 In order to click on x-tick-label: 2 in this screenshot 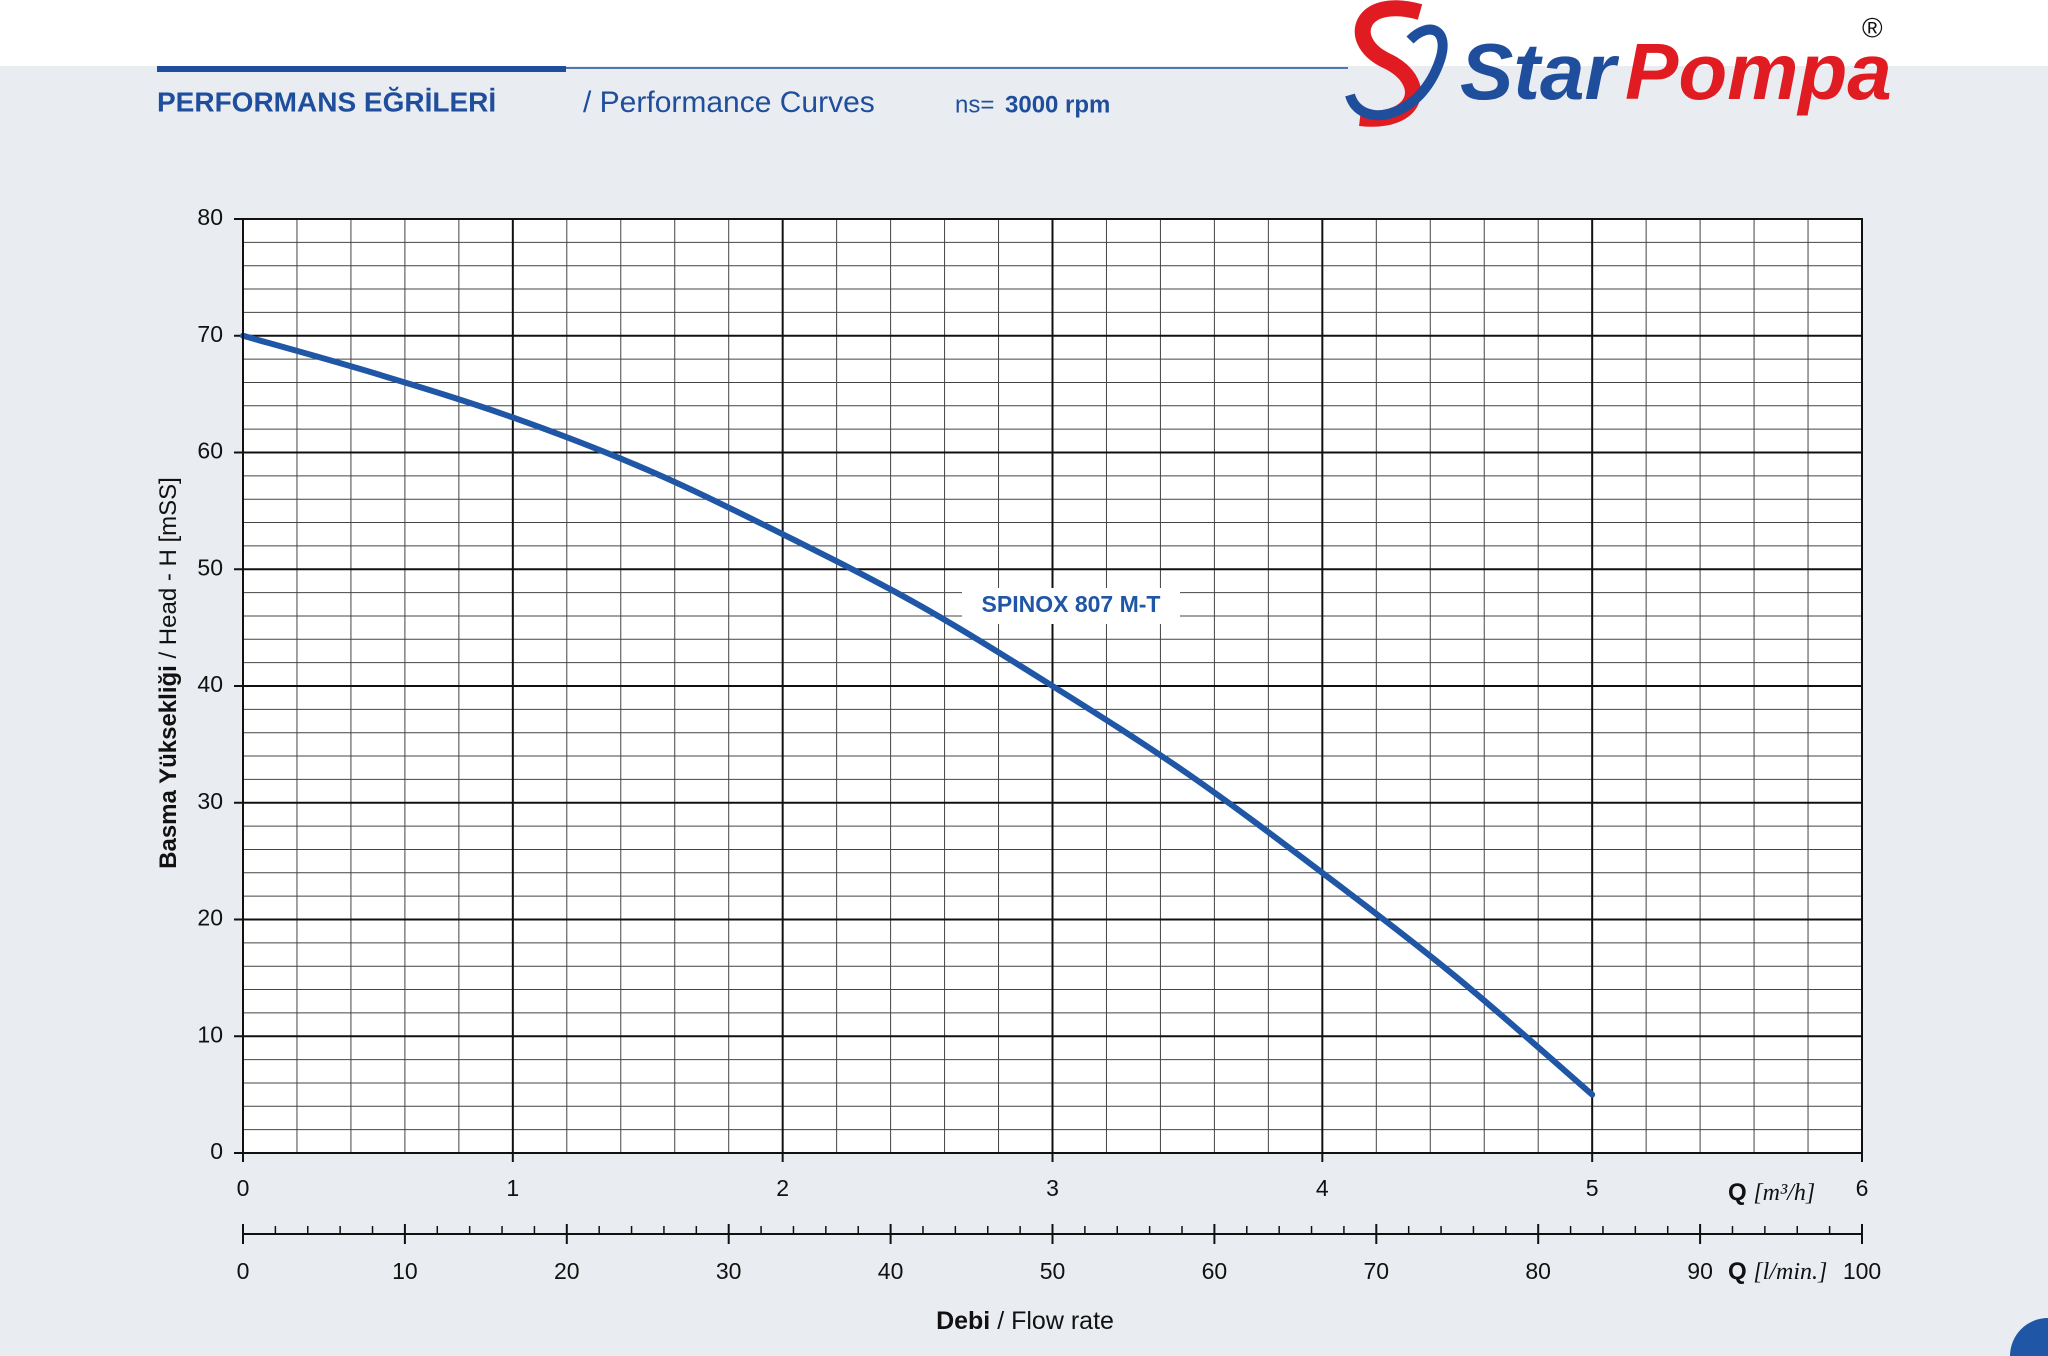, I will do `click(782, 1188)`.